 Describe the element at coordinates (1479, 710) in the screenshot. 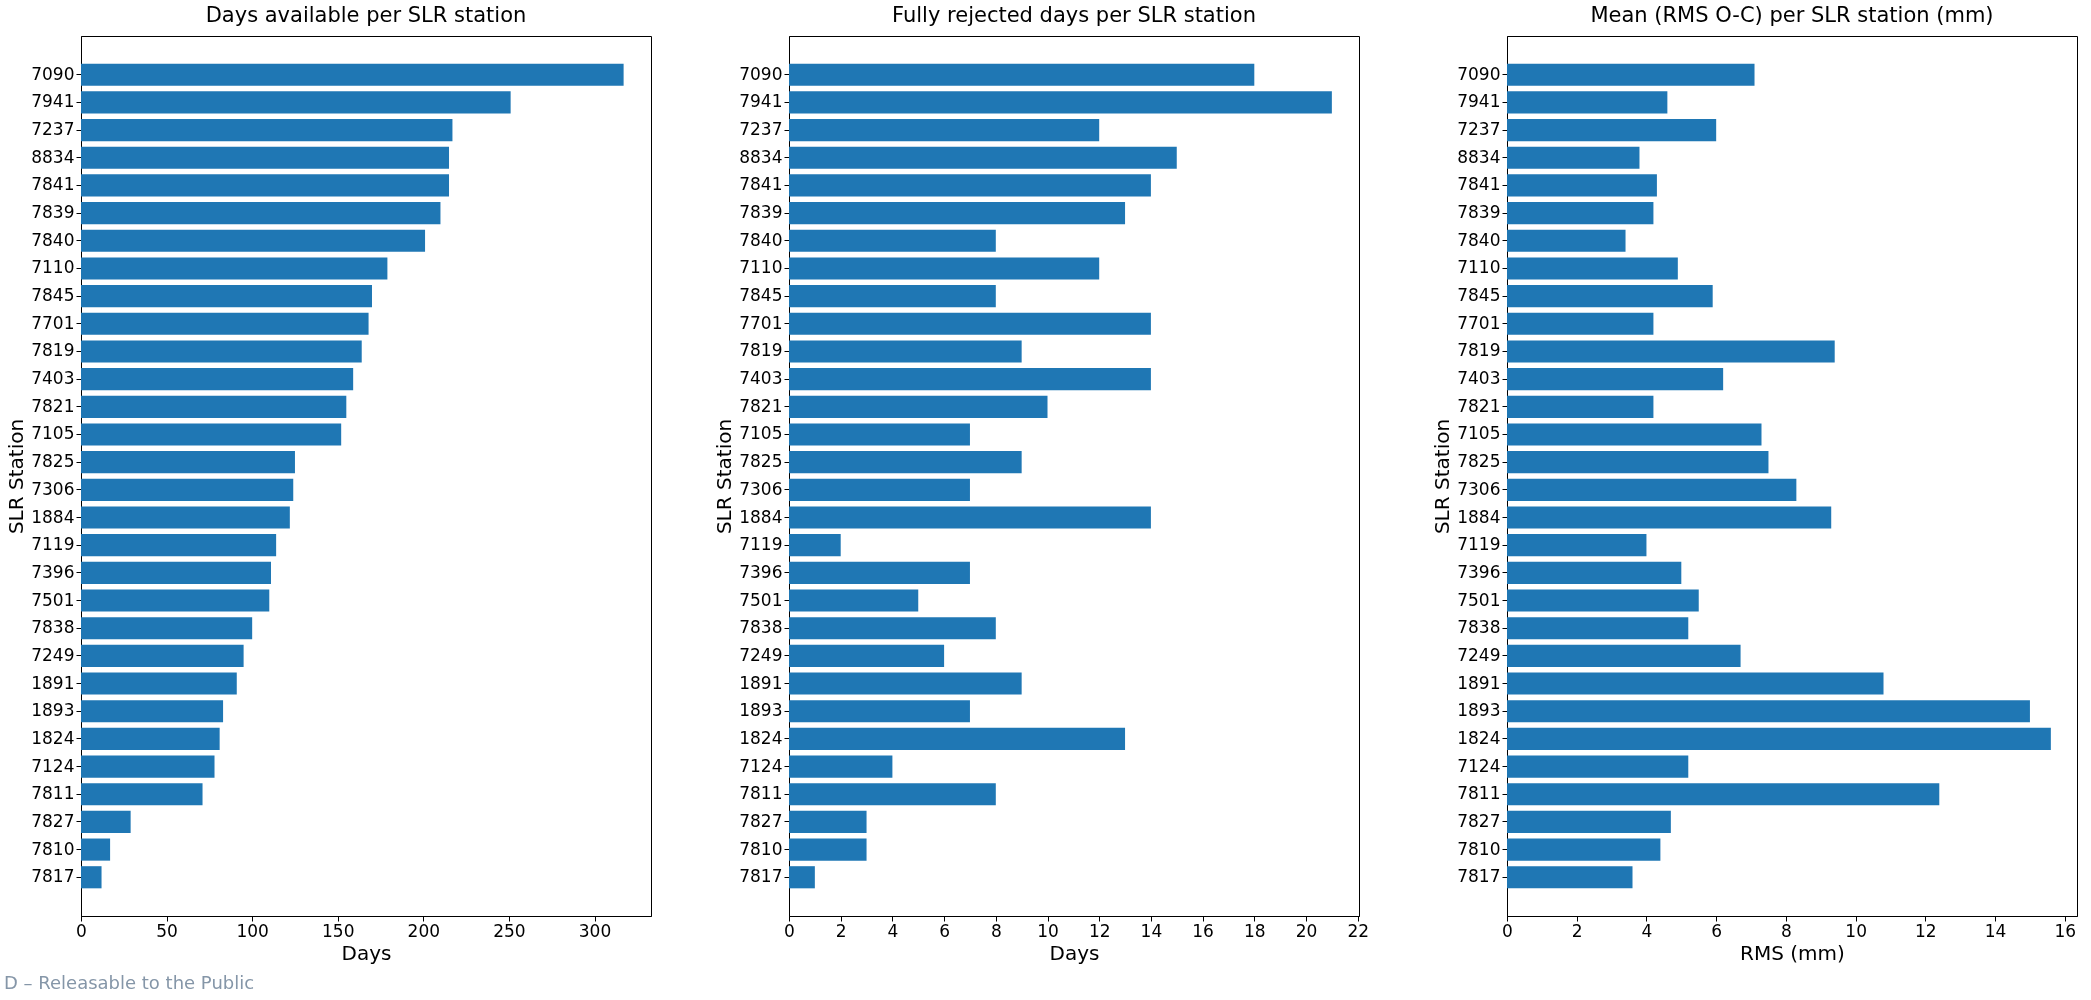

I see `y-tick-label: 1893` at that location.